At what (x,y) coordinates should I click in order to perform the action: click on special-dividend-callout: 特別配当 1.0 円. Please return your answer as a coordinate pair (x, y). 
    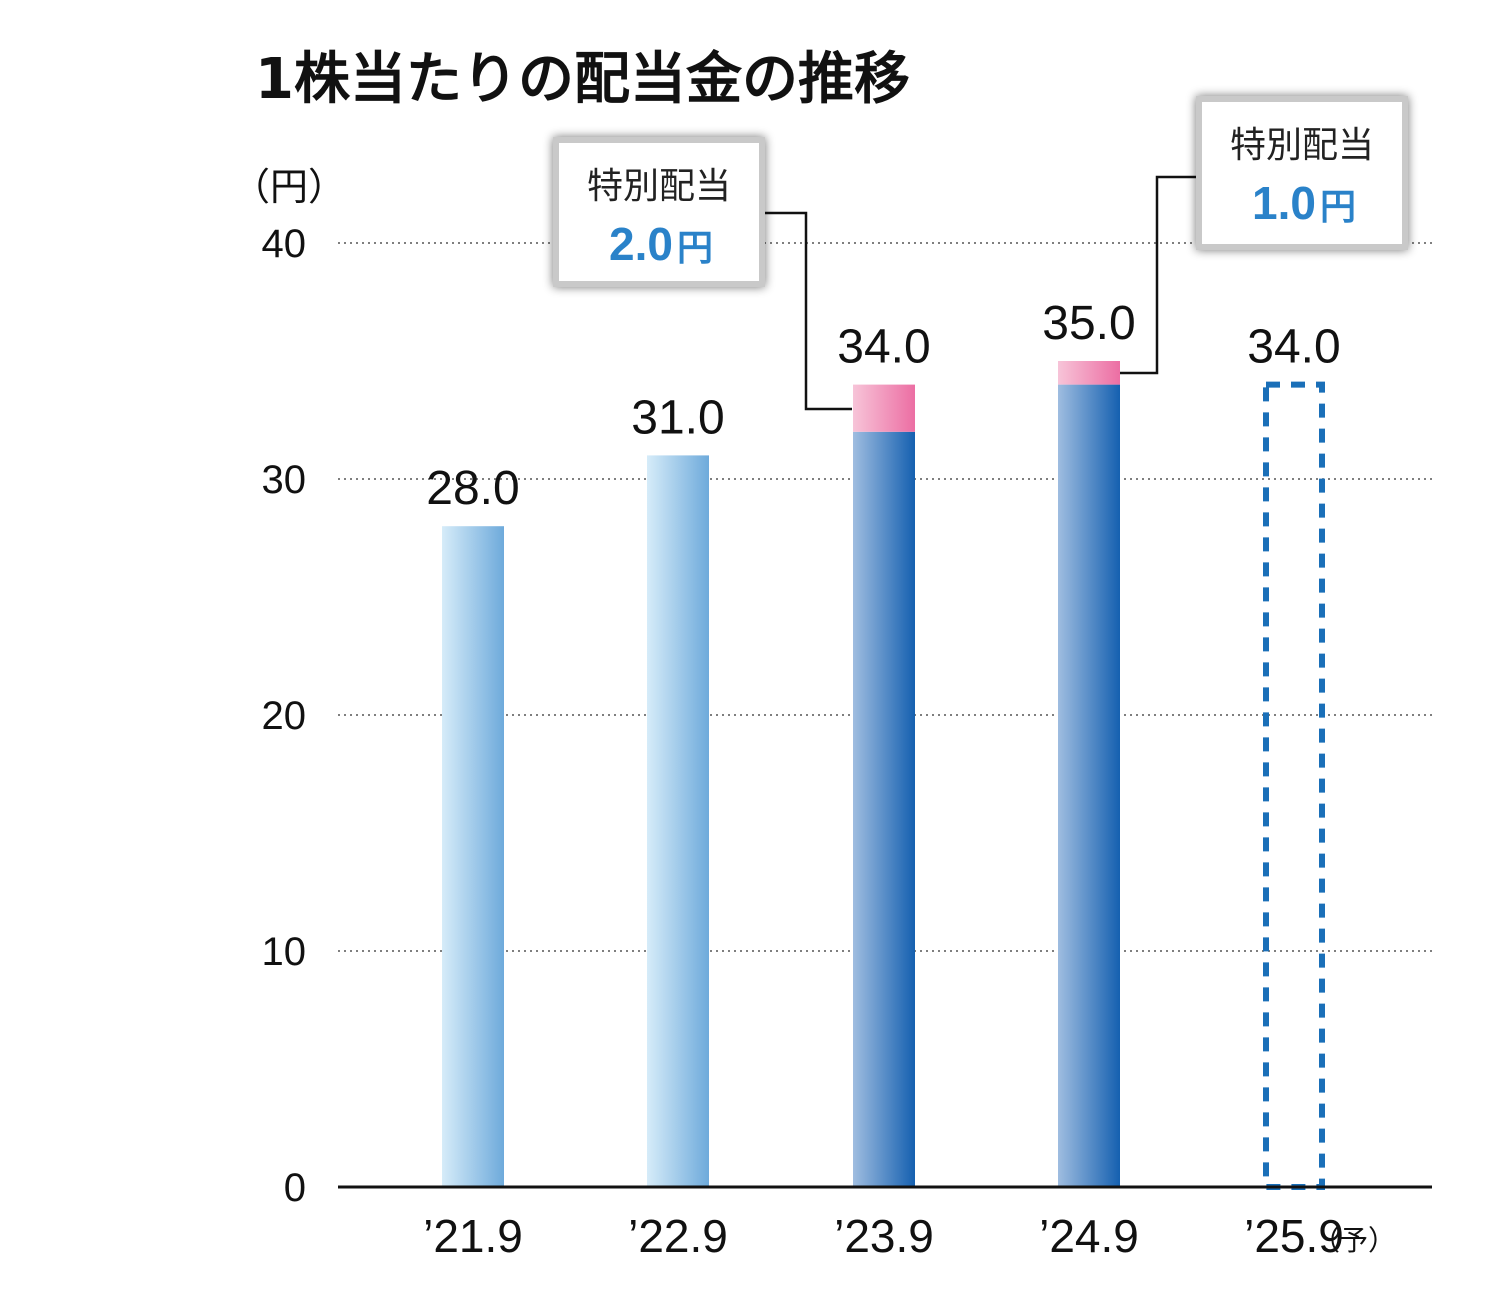
    Looking at the image, I should click on (1302, 173).